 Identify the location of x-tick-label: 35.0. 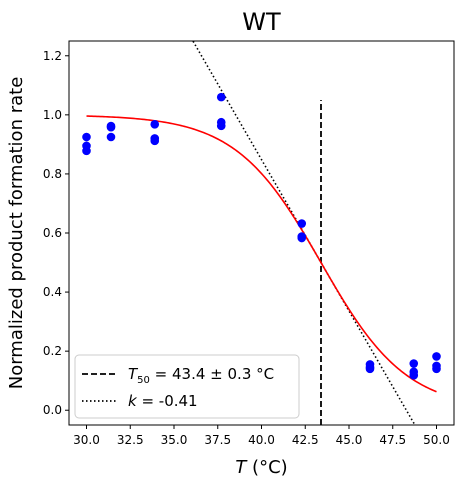
(174, 440).